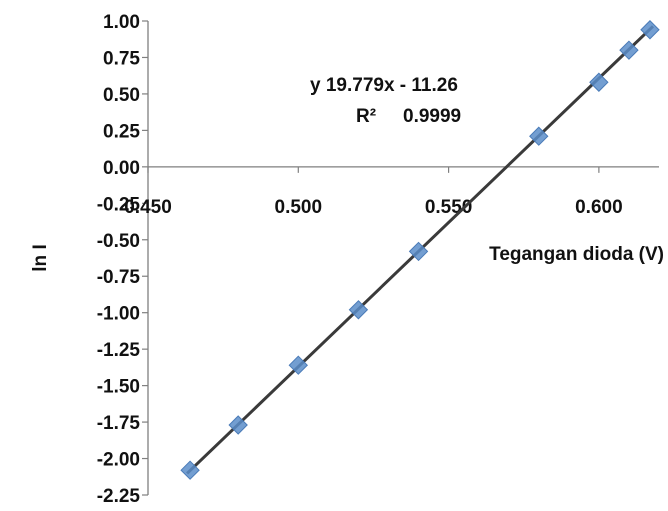 The image size is (668, 511). I want to click on r-squared-value: 0.9999, so click(432, 116).